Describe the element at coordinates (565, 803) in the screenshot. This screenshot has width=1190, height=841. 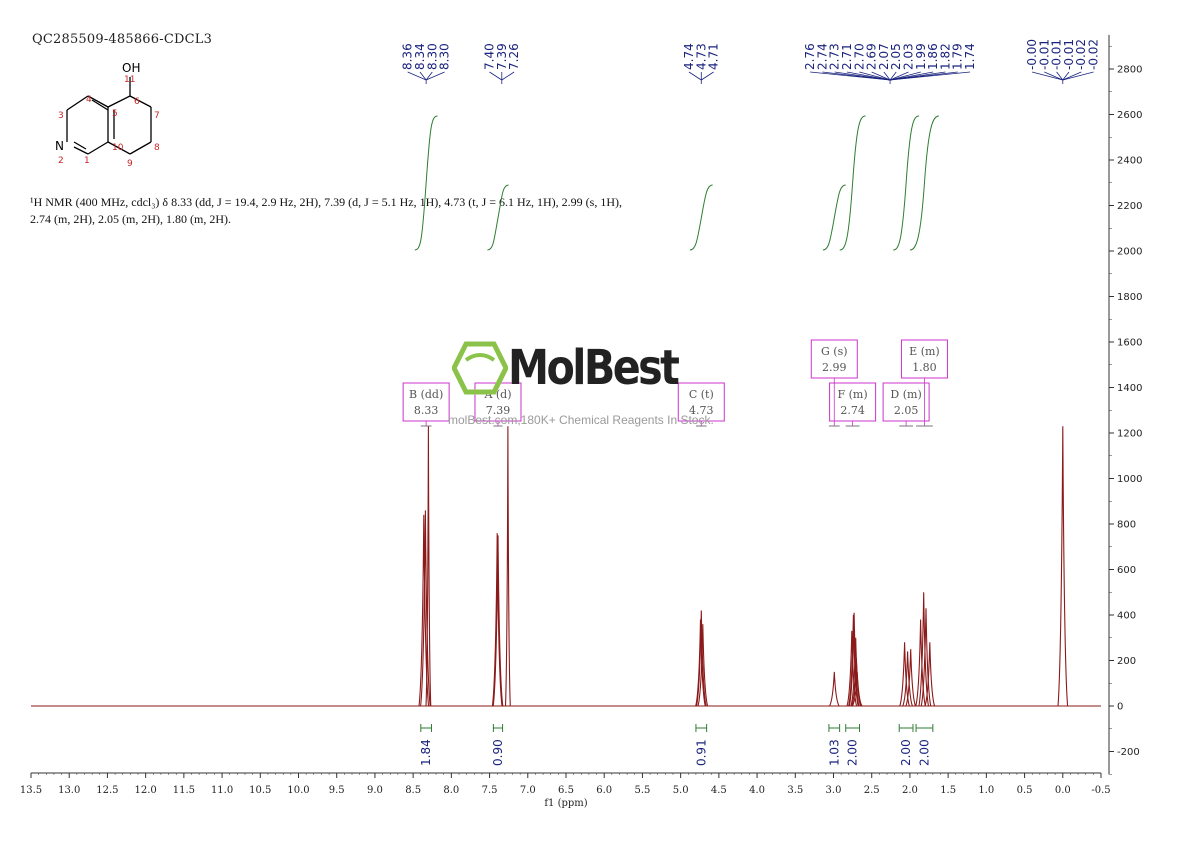
I see `x-axis-title: f1 (ppm)` at that location.